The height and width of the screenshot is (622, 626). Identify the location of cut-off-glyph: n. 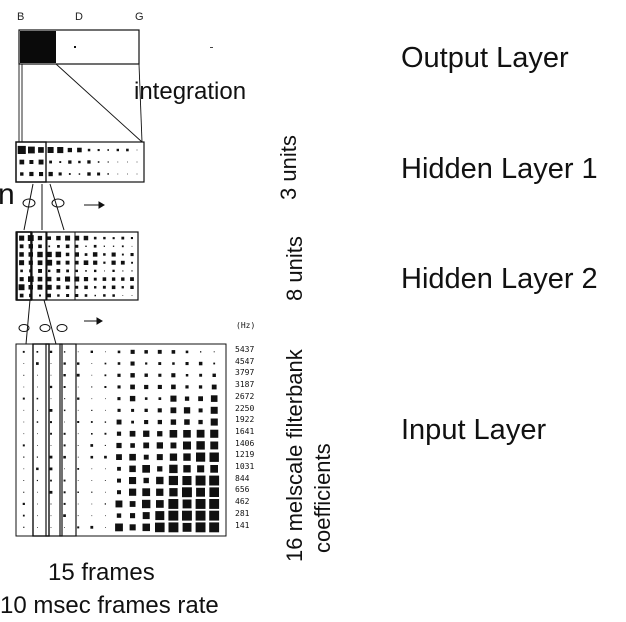
(7, 194).